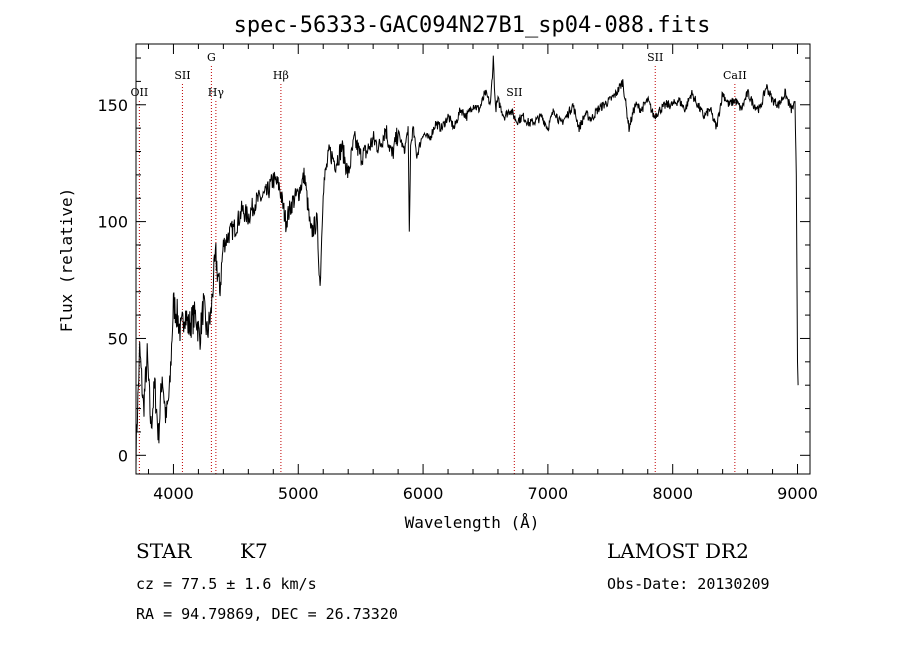  Describe the element at coordinates (267, 614) in the screenshot. I see `ra-dec: RA = 94.79869, DEC = 26.73320` at that location.